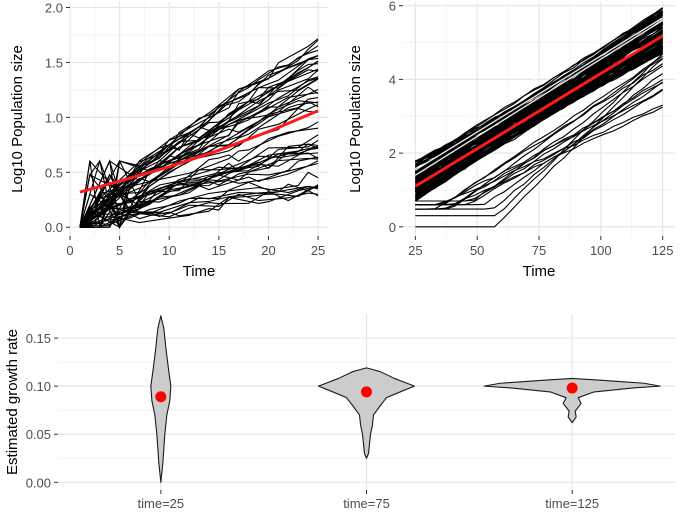 The height and width of the screenshot is (513, 680). What do you see at coordinates (392, 153) in the screenshot?
I see `y-tick-label: 2` at bounding box center [392, 153].